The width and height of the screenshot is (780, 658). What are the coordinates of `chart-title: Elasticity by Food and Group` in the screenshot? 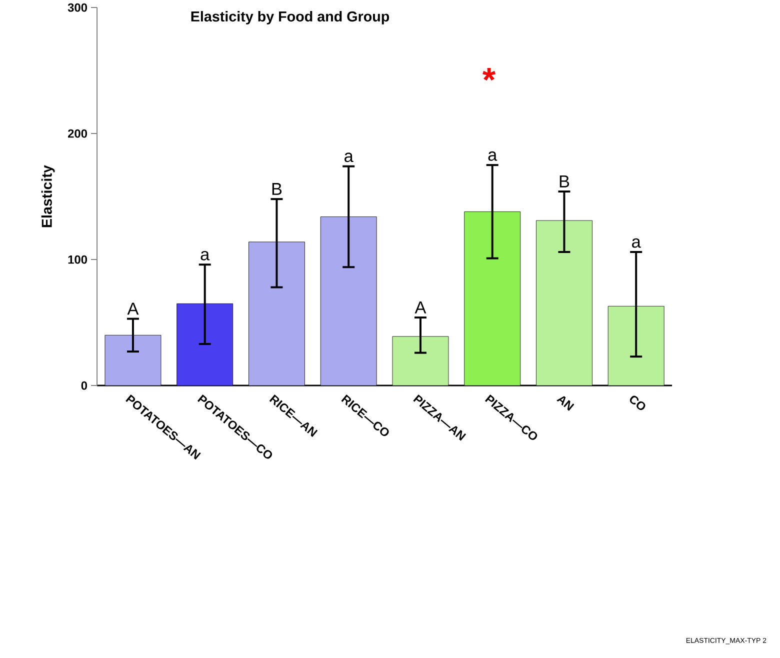 It's located at (290, 18).